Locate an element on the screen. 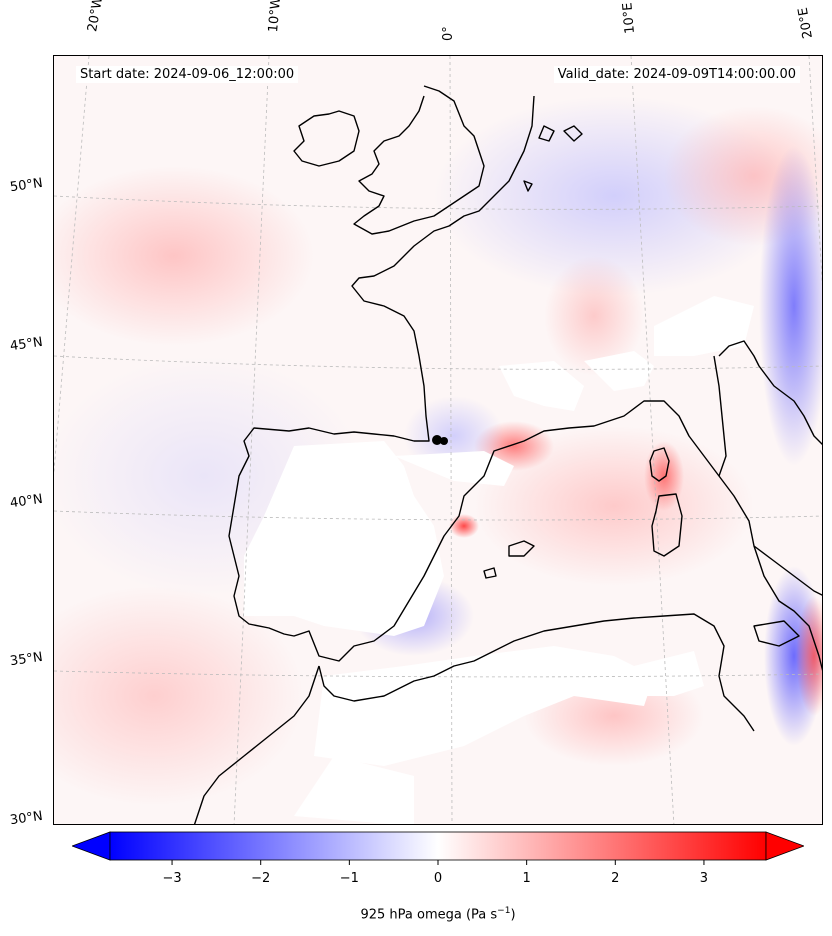 The width and height of the screenshot is (832, 936). colorbar is located at coordinates (438, 848).